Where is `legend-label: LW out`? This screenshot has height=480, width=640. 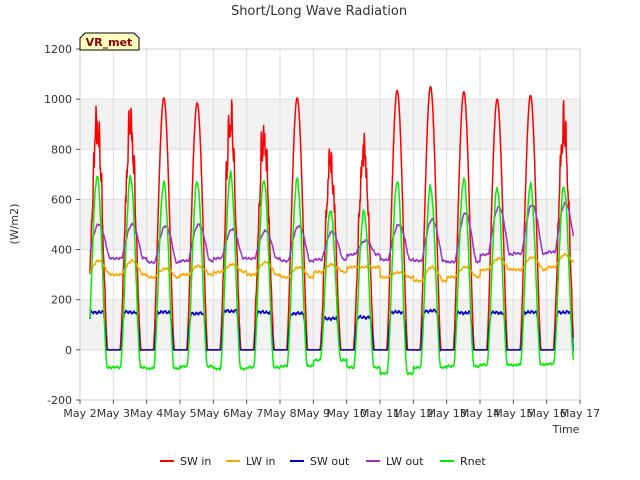 legend-label: LW out is located at coordinates (405, 461).